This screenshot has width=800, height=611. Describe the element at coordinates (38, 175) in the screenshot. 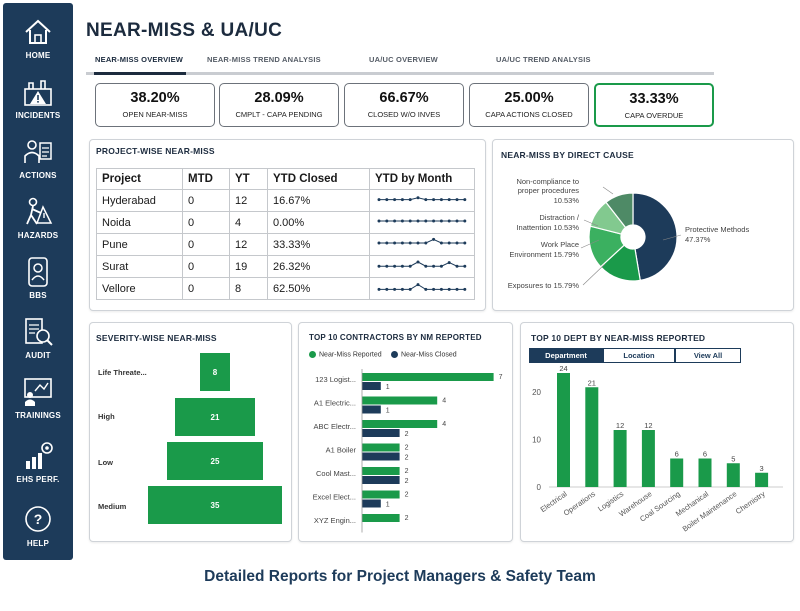

I see `sidebar-item-label: ACTIONS` at that location.